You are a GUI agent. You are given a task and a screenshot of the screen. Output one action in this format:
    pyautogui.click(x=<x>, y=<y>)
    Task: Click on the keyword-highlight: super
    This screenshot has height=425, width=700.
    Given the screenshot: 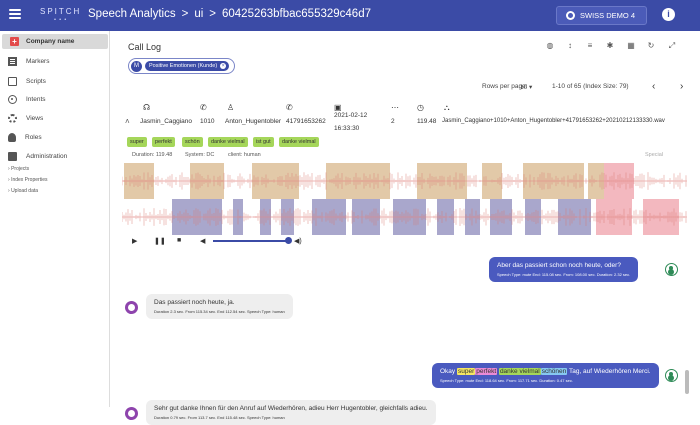 What is the action you would take?
    pyautogui.click(x=466, y=371)
    